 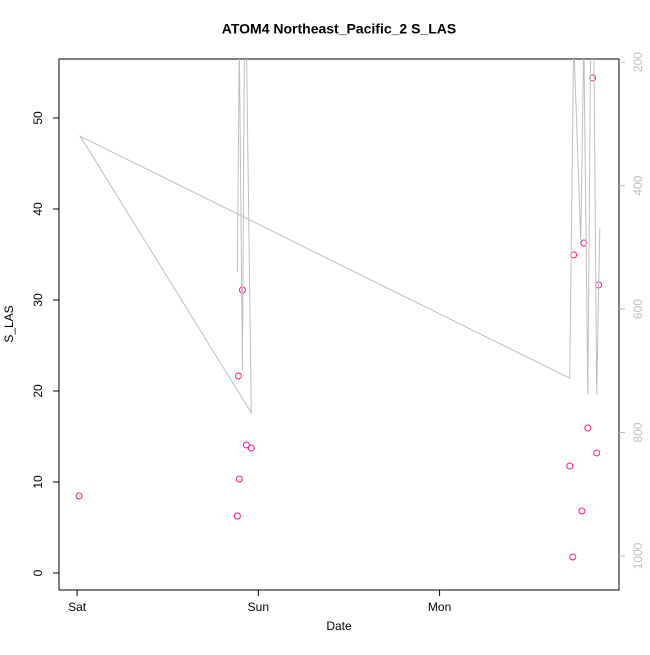 I want to click on y2-tick-label: 200, so click(x=638, y=62).